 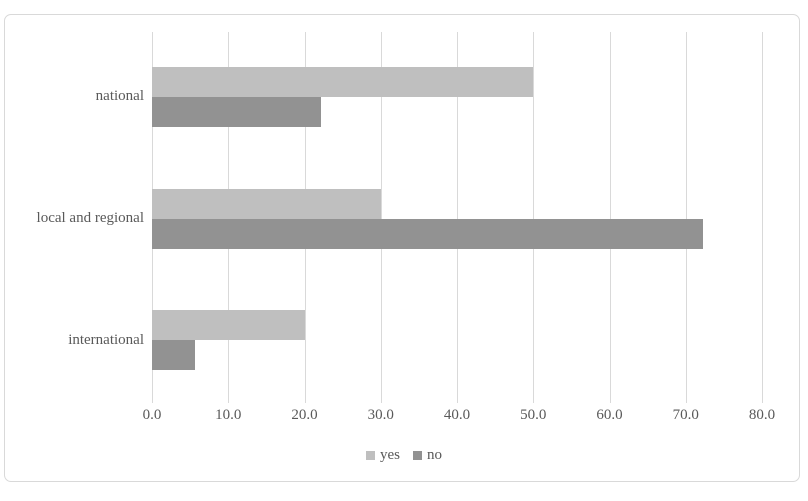 What do you see at coordinates (90, 218) in the screenshot?
I see `category-label-local-and-regional: local and regional` at bounding box center [90, 218].